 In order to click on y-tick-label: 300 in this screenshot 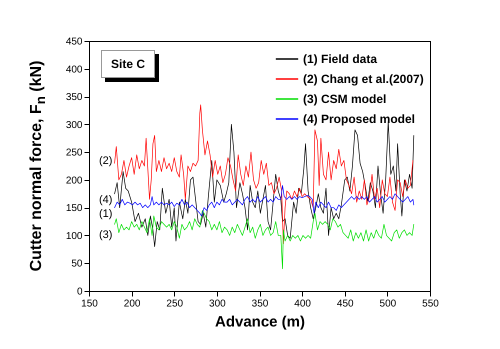, I will do `click(74, 125)`.